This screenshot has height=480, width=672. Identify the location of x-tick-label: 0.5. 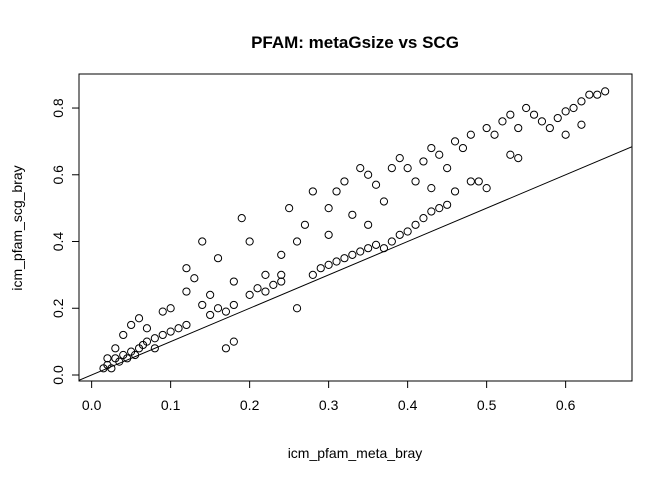
(487, 405).